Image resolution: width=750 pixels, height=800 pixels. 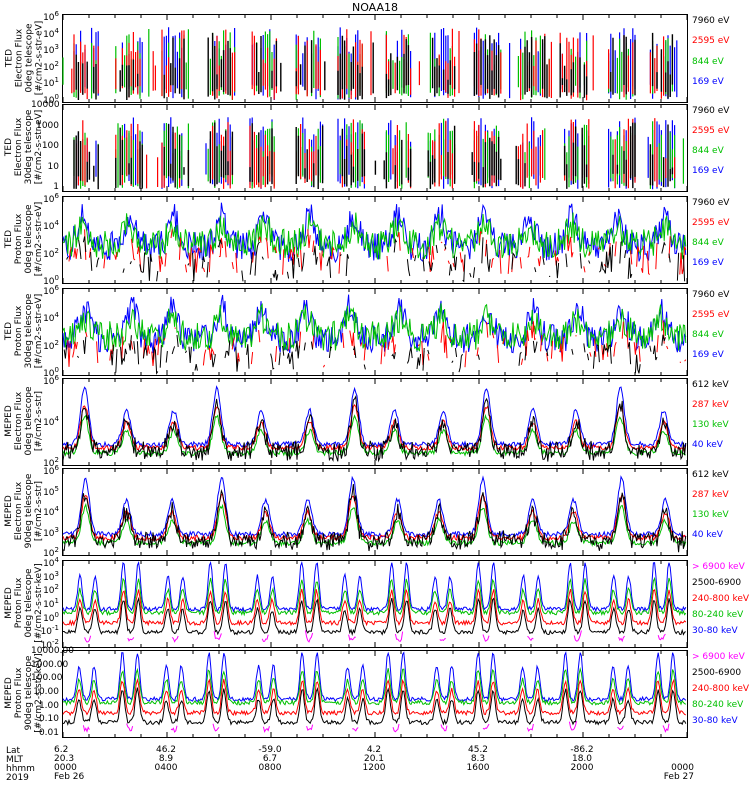 What do you see at coordinates (374, 768) in the screenshot?
I see `x-tick-hhmm: 1200` at bounding box center [374, 768].